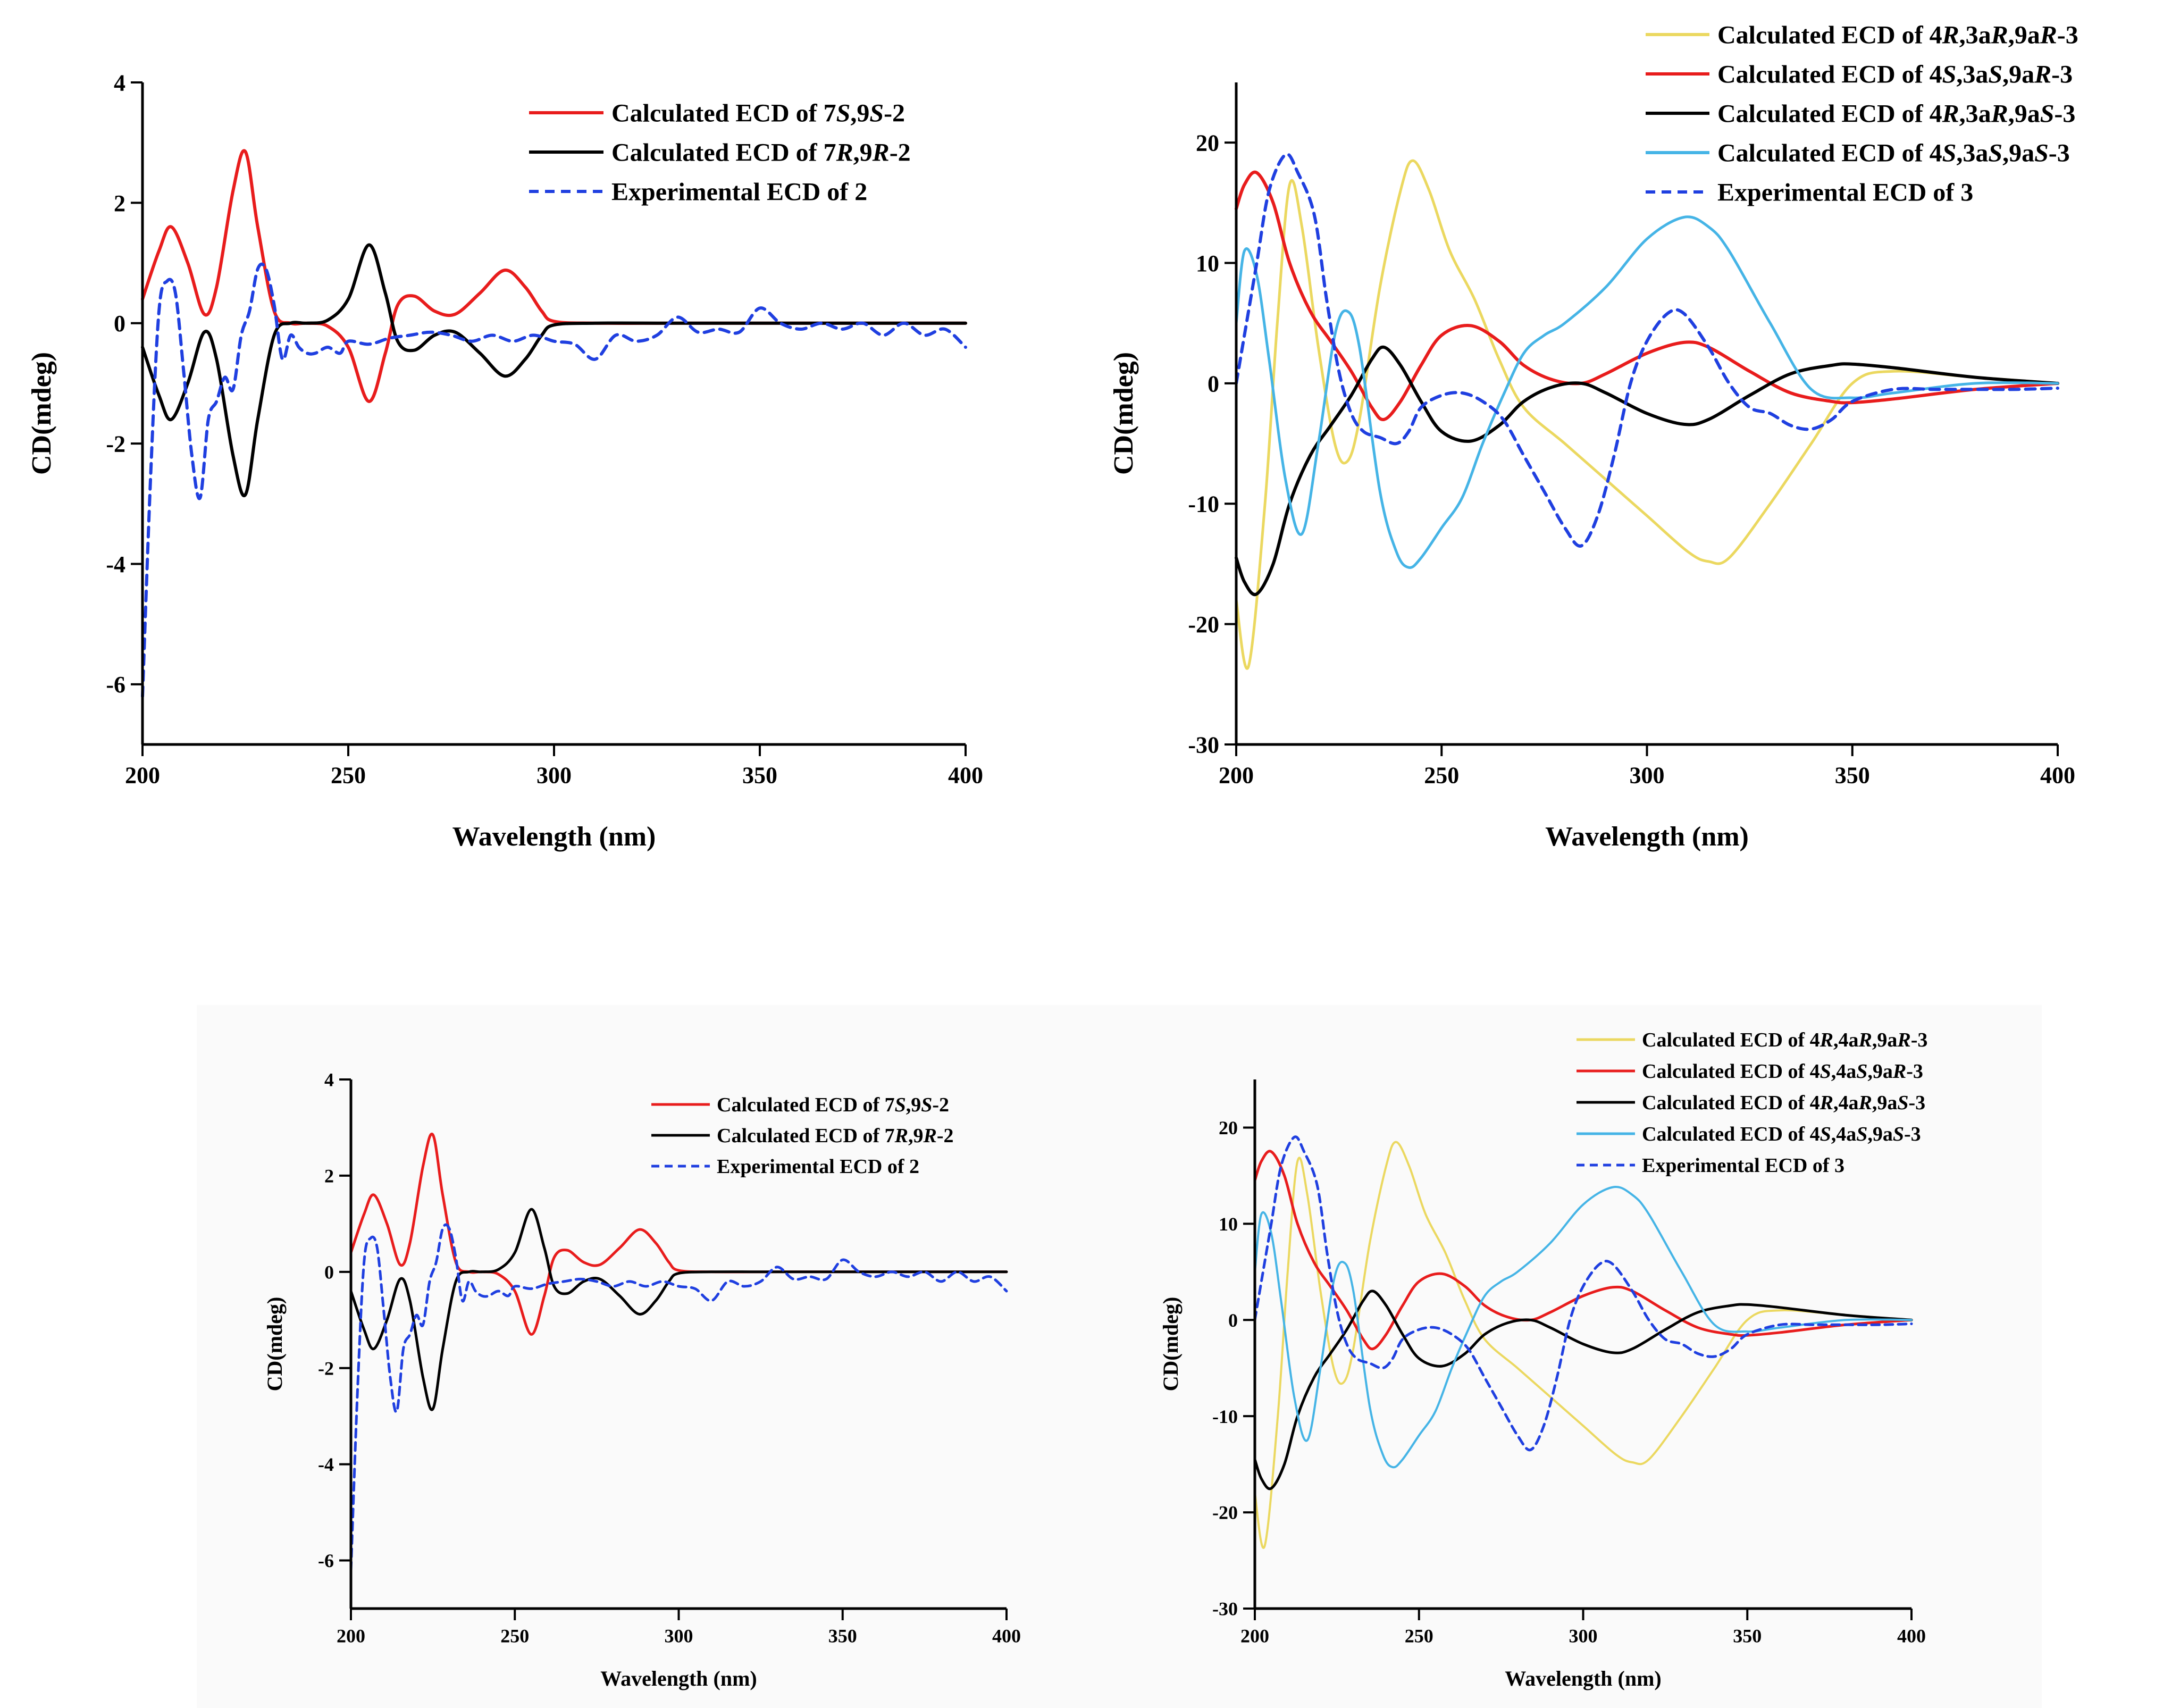 This screenshot has height=1708, width=2180. Describe the element at coordinates (1783, 1103) in the screenshot. I see `legend-entry-label: Calculated ECD of 4R,4aR,9aS-3` at that location.